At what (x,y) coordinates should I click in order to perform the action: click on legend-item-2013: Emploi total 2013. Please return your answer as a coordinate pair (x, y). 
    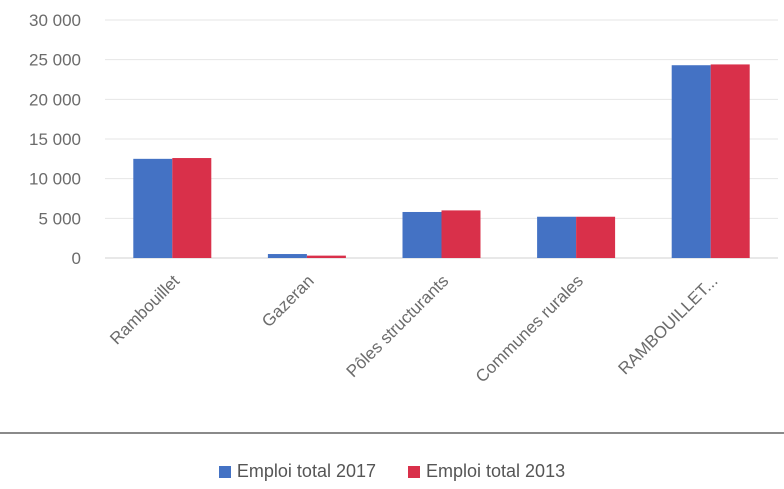
    Looking at the image, I should click on (486, 471).